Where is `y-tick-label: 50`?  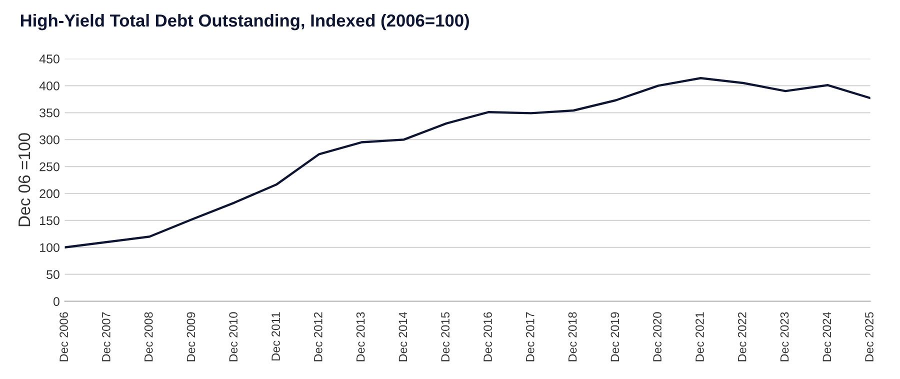 y-tick-label: 50 is located at coordinates (53, 275).